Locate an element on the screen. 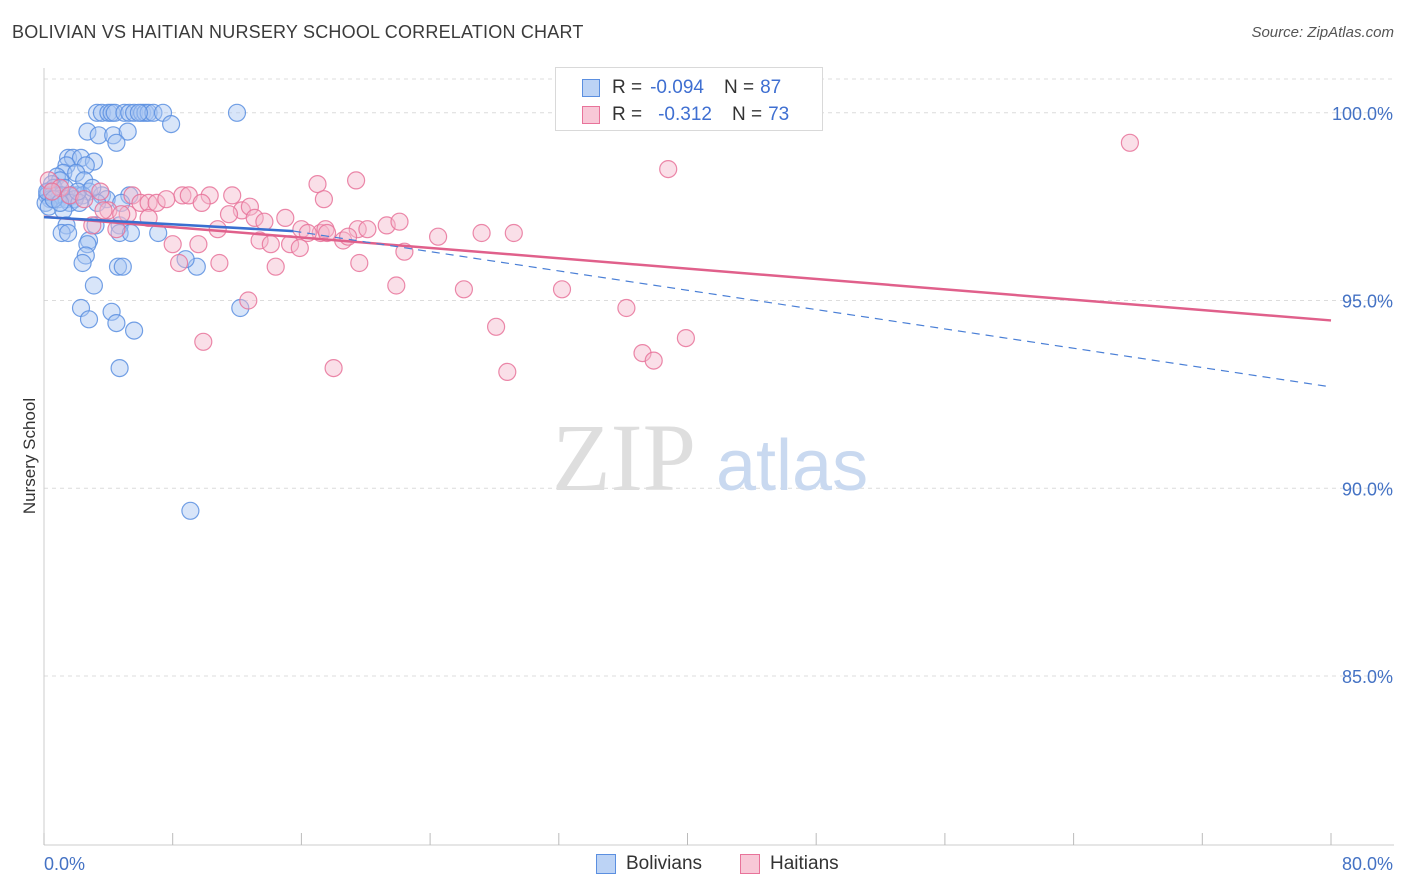 The width and height of the screenshot is (1406, 892). bottom-legend-swatch-haitians is located at coordinates (750, 864).